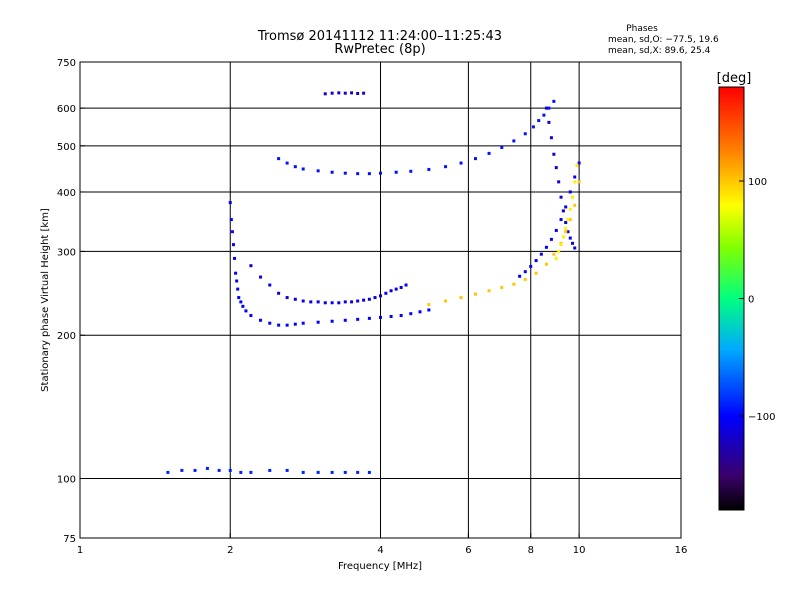 The image size is (800, 600). I want to click on colorbar-ticks: 100 0 −100, so click(757, 300).